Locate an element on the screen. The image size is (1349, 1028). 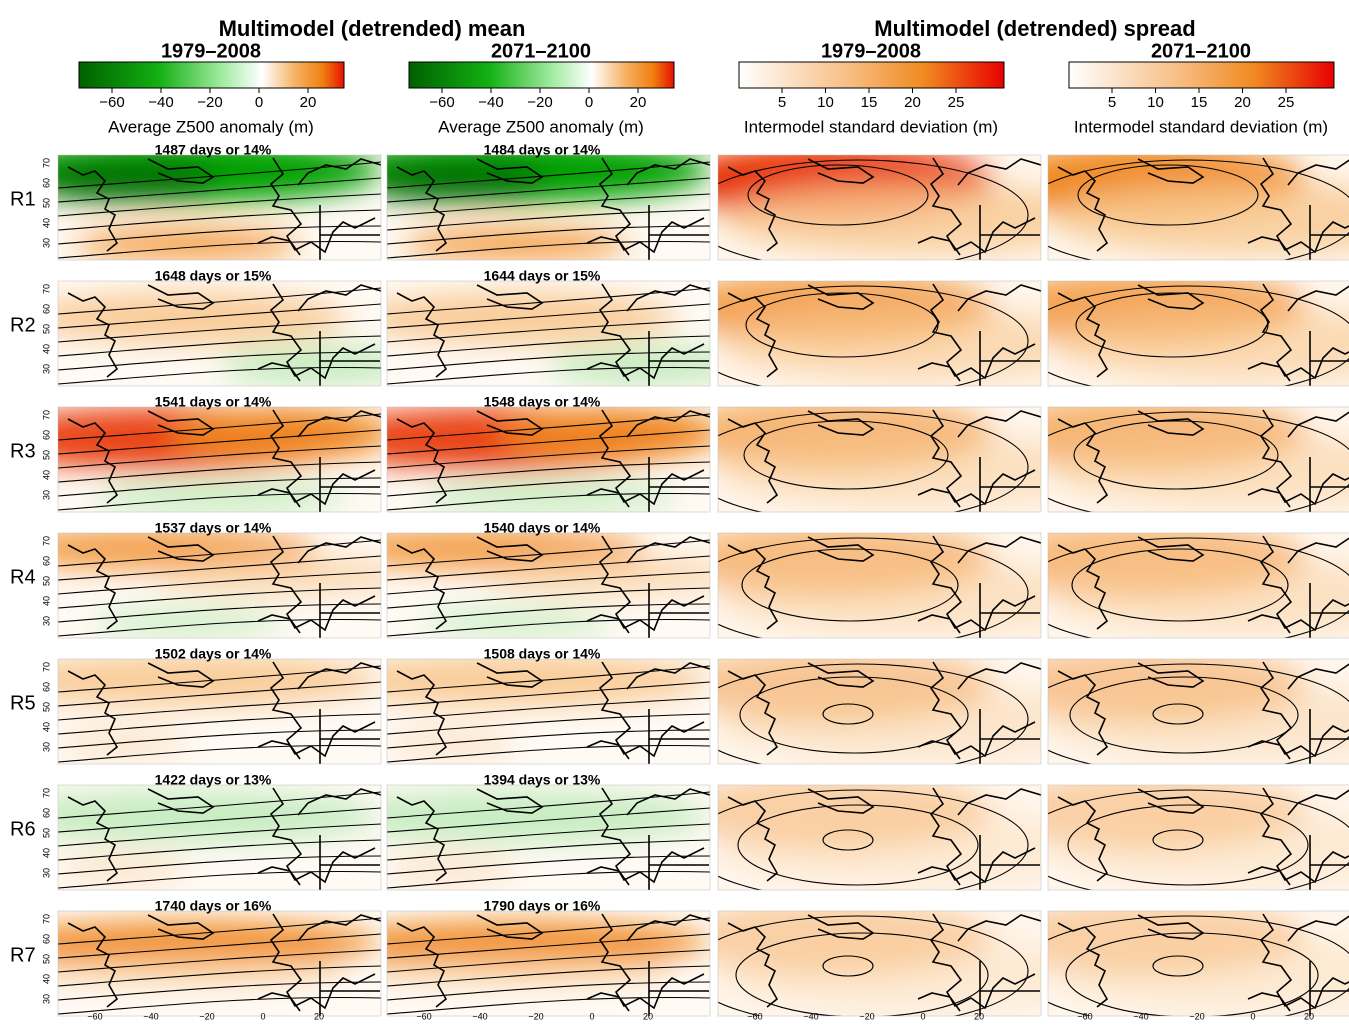
colorbar-tick-label: 25 is located at coordinates (956, 102).